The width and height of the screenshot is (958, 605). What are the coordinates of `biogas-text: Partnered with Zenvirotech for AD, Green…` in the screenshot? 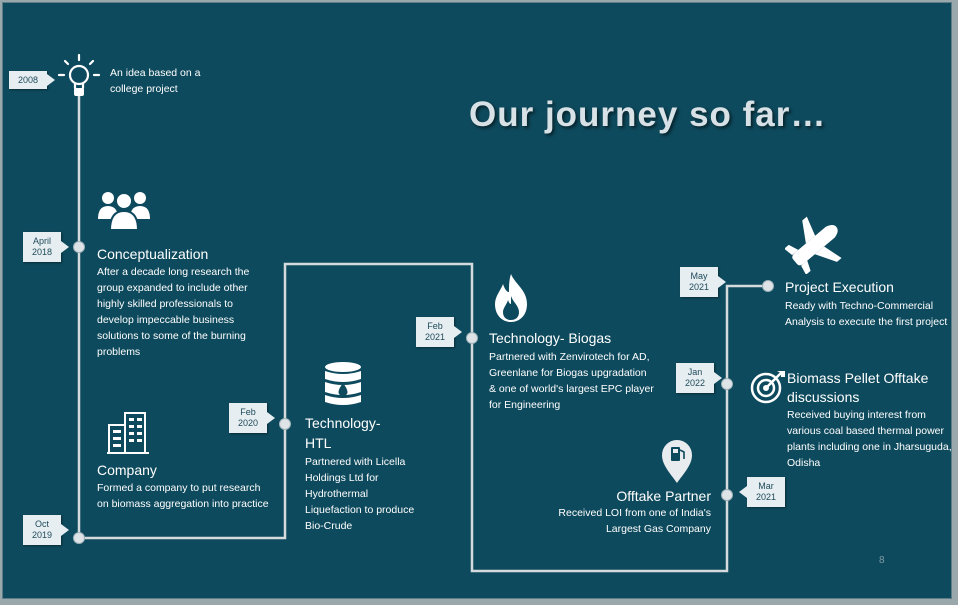 It's located at (571, 381).